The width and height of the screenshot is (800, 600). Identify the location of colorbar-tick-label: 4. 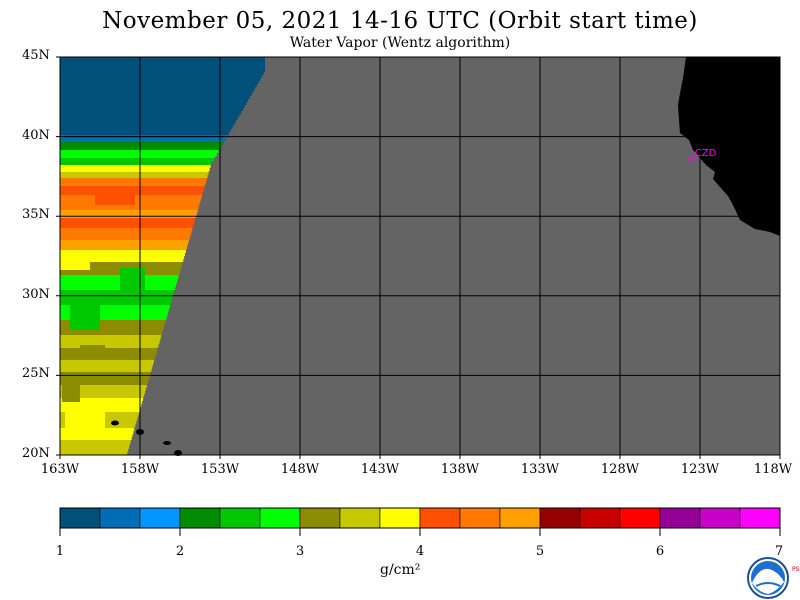
(420, 551).